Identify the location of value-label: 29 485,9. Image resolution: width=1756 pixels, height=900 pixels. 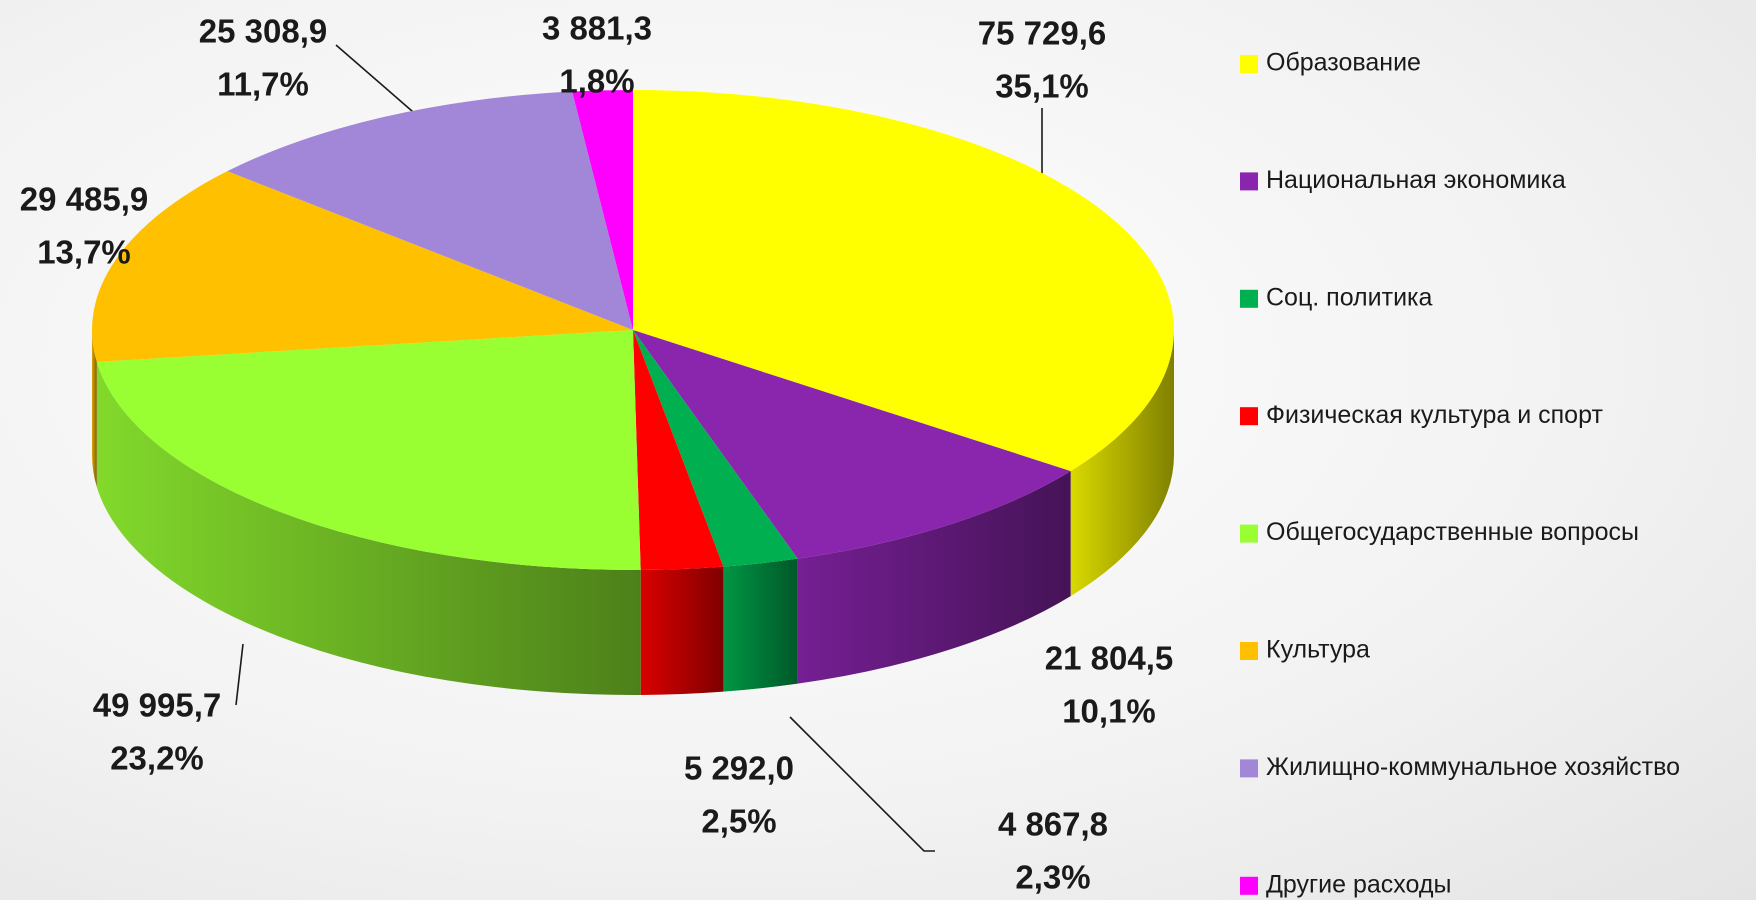
(84, 199).